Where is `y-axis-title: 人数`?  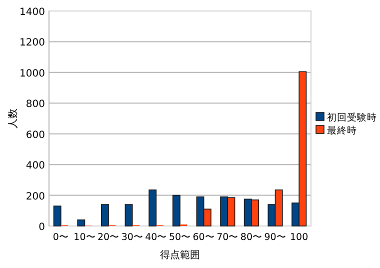 y-axis-title: 人数 is located at coordinates (13, 118).